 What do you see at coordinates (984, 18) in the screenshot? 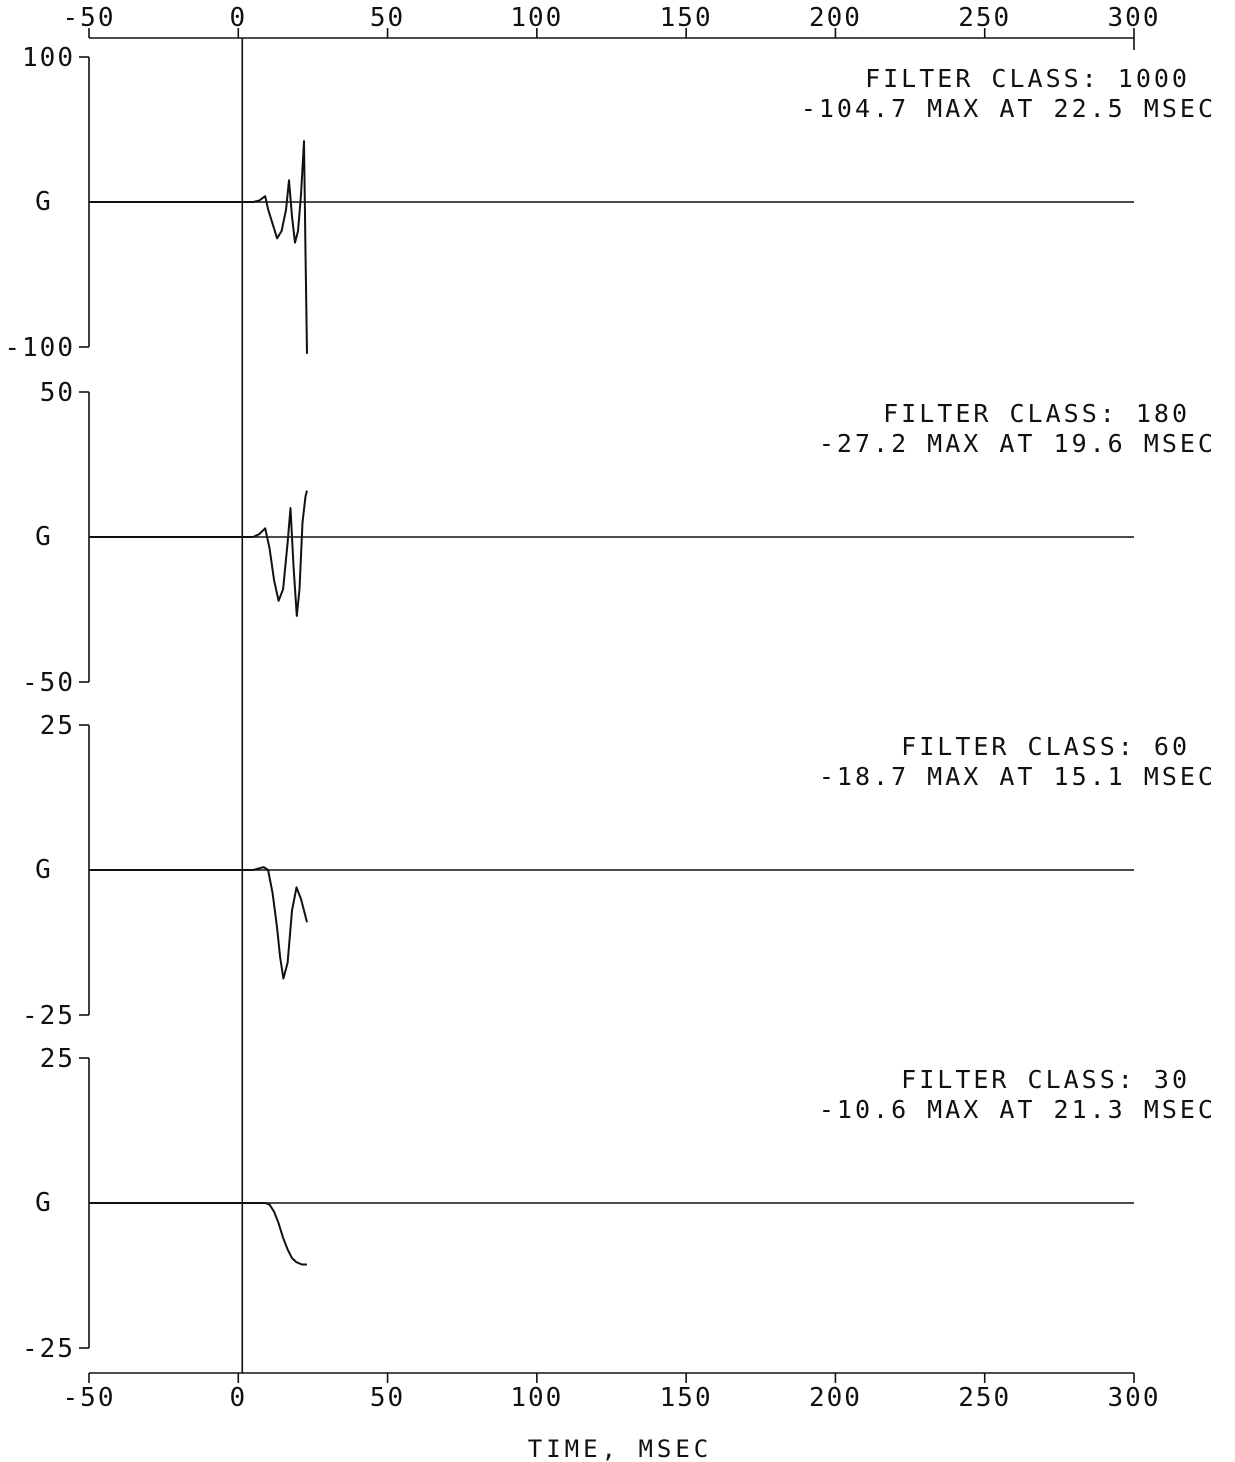
I see `x-tick-label-top: 250` at bounding box center [984, 18].